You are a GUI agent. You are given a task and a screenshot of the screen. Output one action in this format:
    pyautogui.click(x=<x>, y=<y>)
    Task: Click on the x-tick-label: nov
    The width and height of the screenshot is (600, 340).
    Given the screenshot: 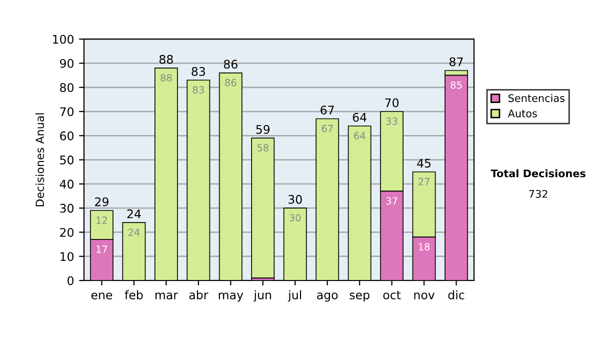 What is the action you would take?
    pyautogui.click(x=424, y=296)
    